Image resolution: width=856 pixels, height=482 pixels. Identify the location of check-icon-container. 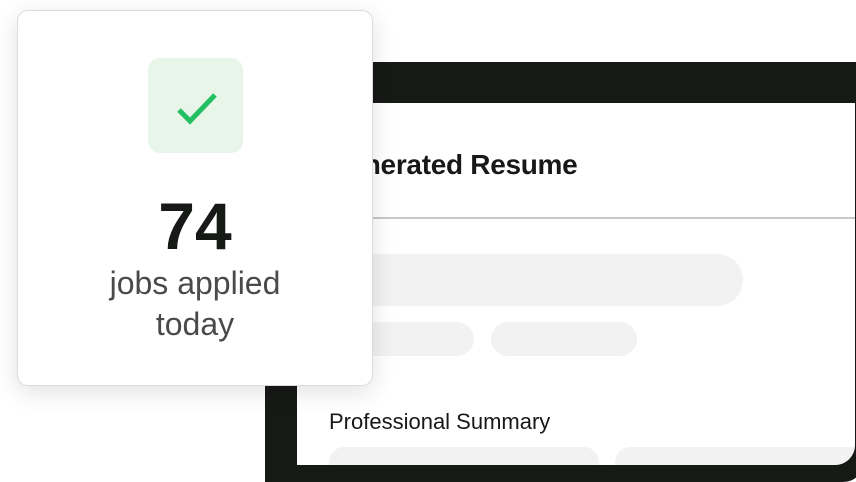
(195, 105).